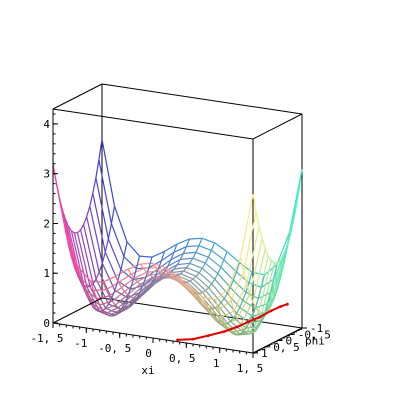  I want to click on x-tick-label: -1, so click(80, 343).